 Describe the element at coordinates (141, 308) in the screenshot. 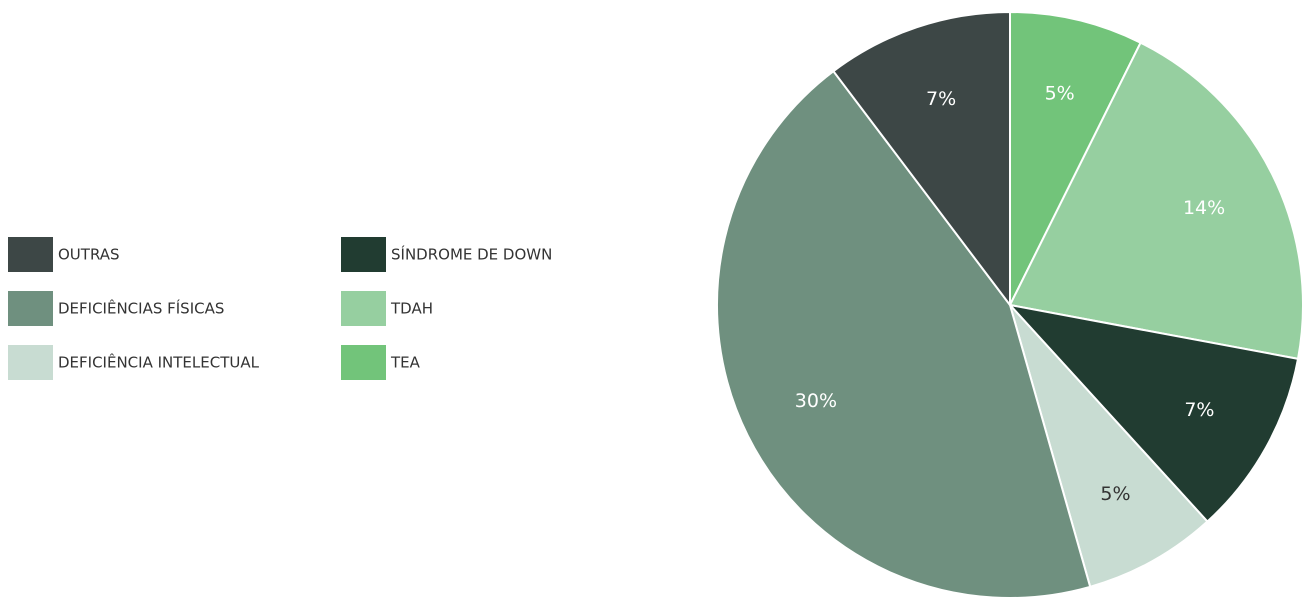

I see `legend-label: DEFICIÊNCIAS FÍSICAS` at that location.